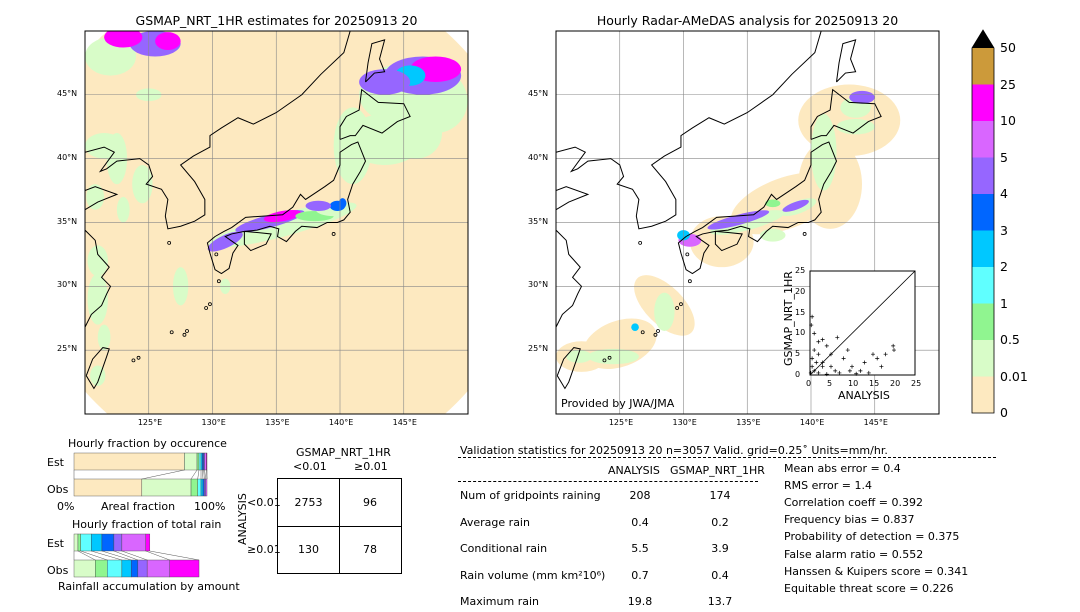  What do you see at coordinates (640, 548) in the screenshot?
I see `stat-analysis: 5.5` at bounding box center [640, 548].